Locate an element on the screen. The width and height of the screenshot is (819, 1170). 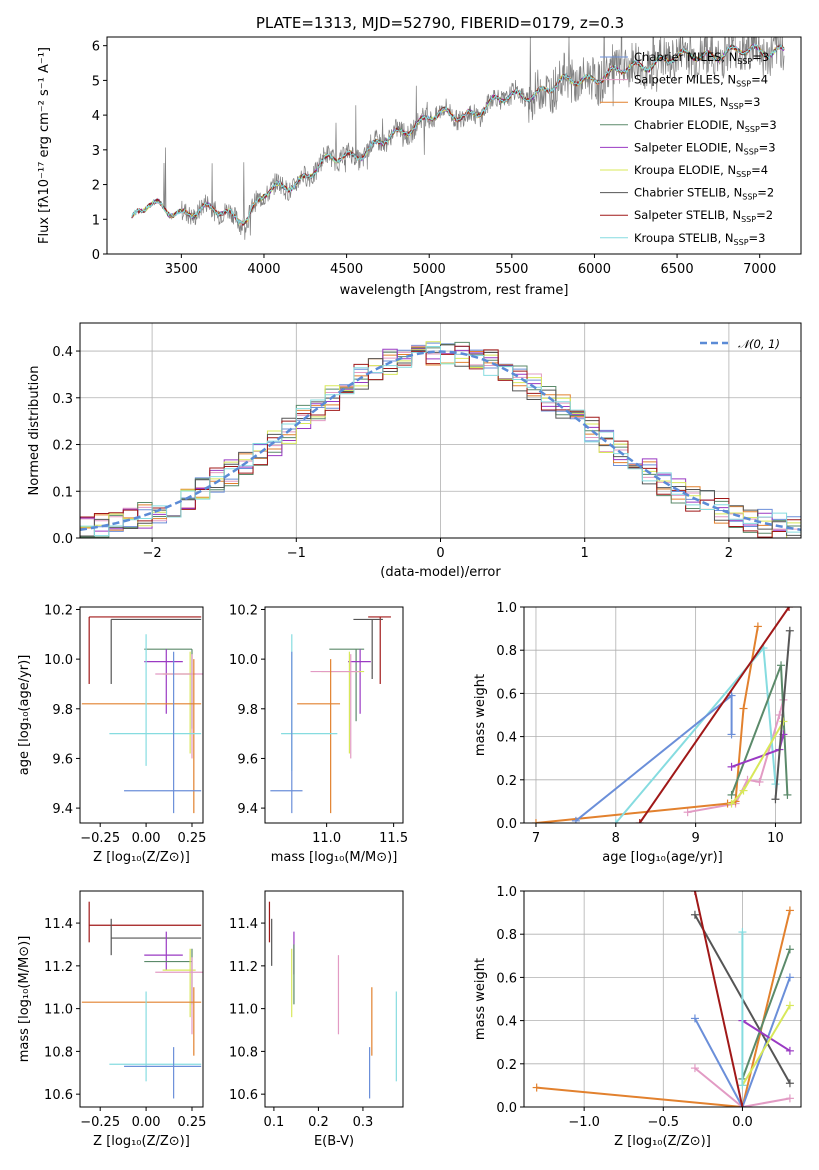
legend-entry-count: =2 is located at coordinates (764, 215).